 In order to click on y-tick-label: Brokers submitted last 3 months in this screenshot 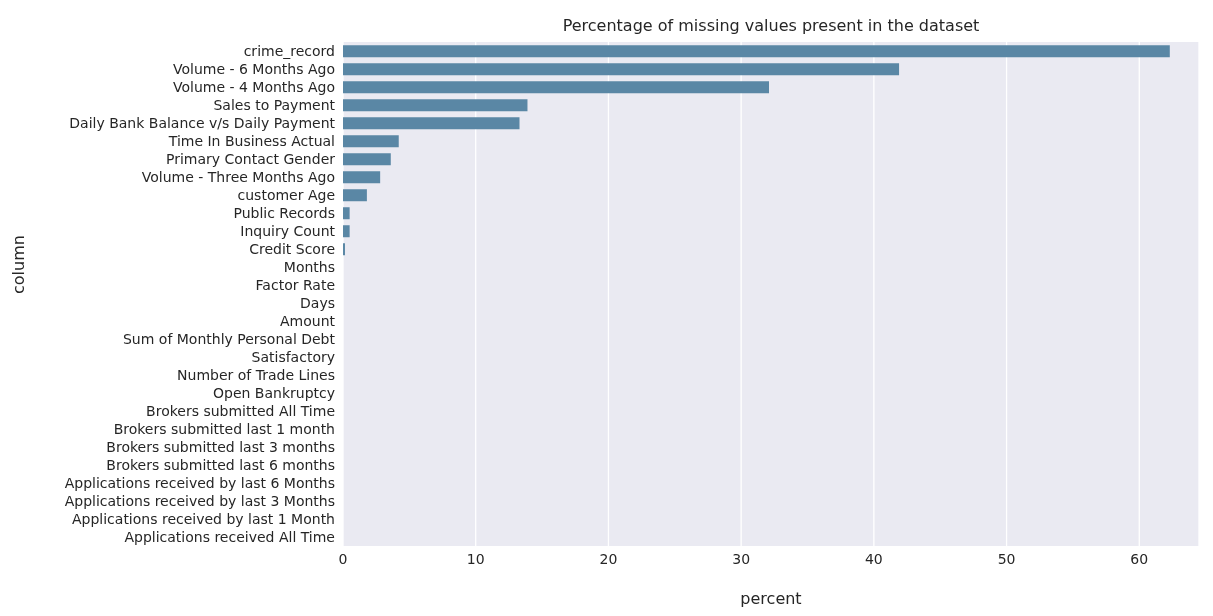, I will do `click(220, 446)`.